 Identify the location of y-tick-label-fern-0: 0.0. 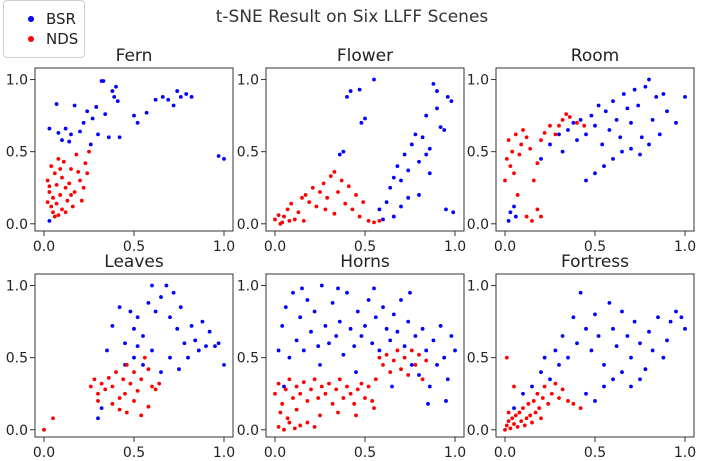
(17, 225).